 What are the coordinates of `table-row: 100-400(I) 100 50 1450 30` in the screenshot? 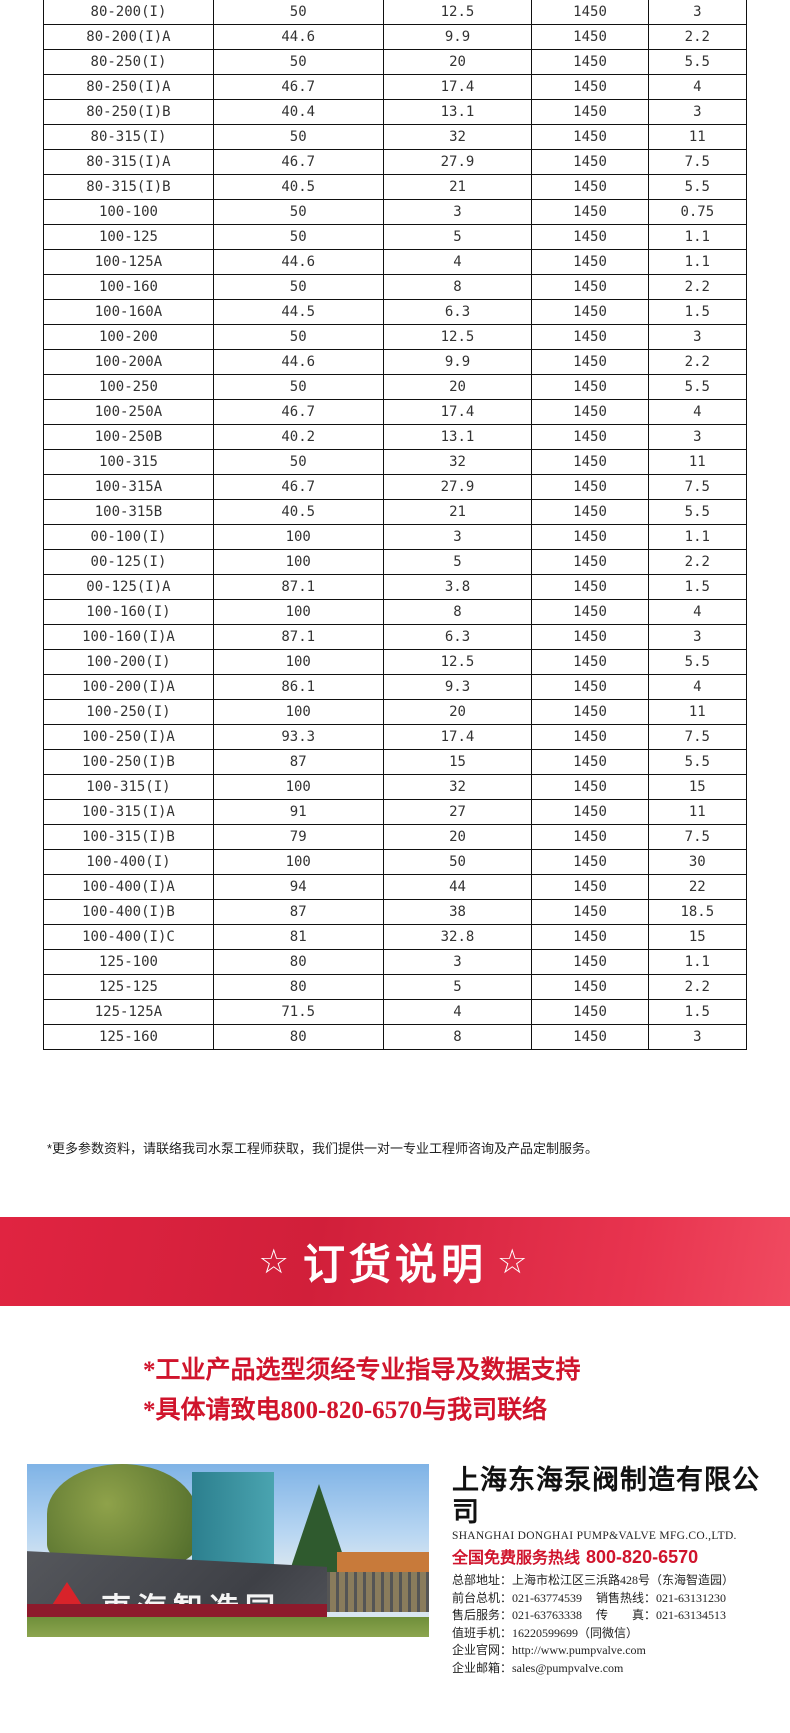 It's located at (395, 862).